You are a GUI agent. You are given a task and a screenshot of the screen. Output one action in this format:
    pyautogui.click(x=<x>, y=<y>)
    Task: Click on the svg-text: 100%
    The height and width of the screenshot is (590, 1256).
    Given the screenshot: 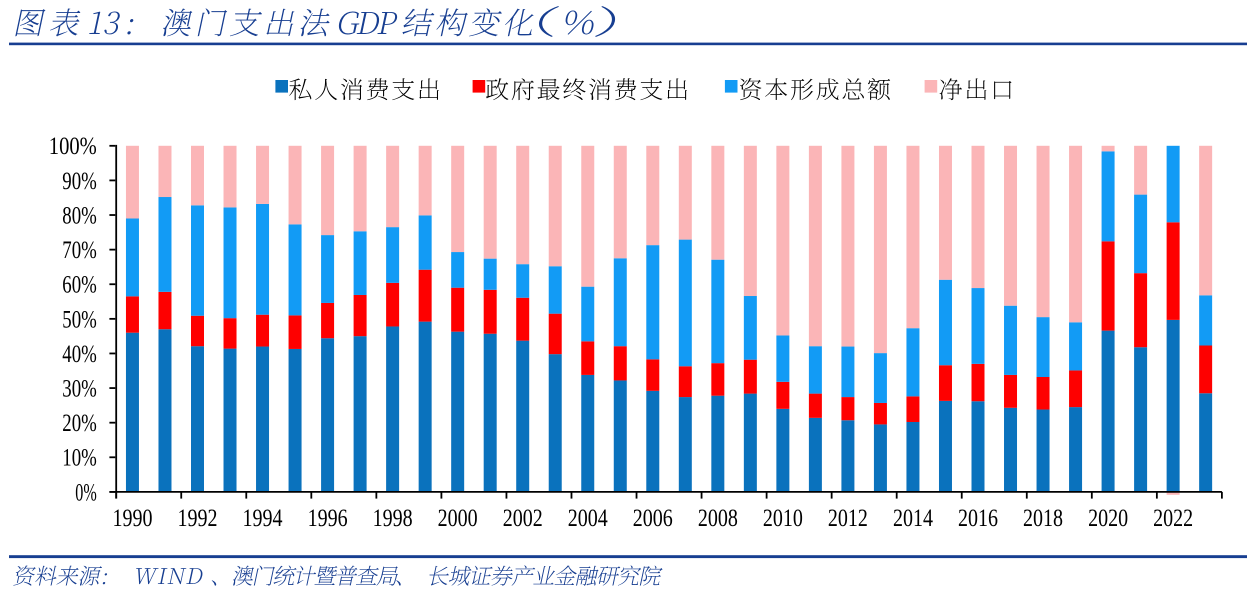 What is the action you would take?
    pyautogui.click(x=73, y=146)
    